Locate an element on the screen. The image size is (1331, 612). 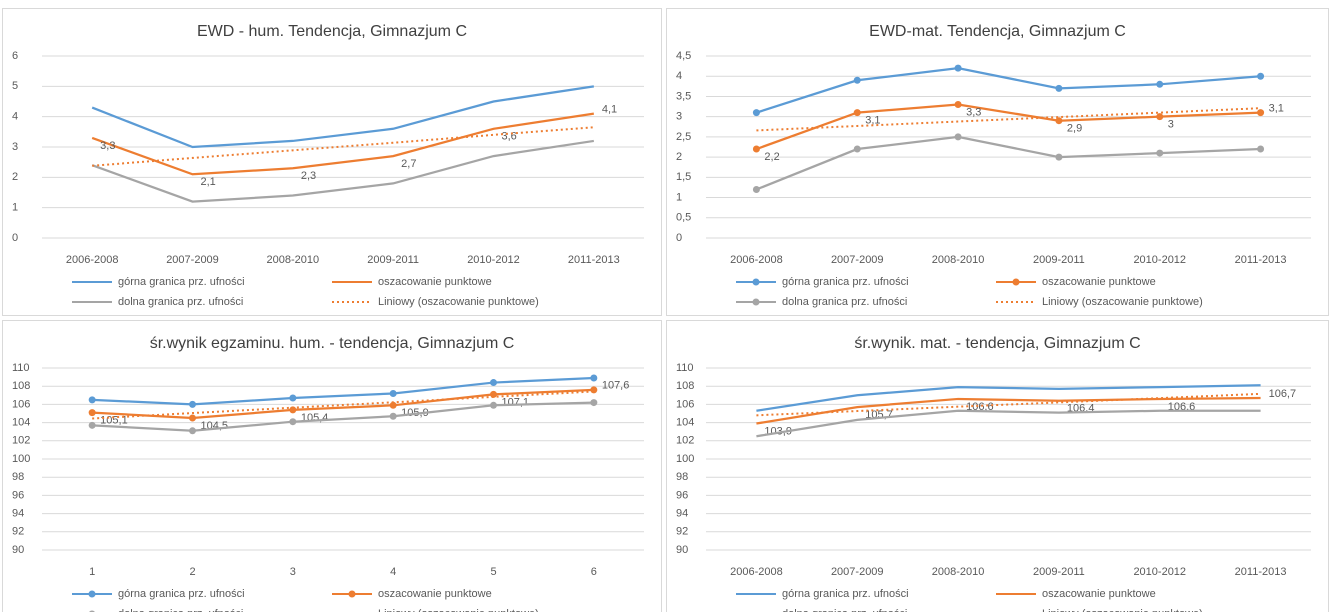
y-tick-label: 110 is located at coordinates (21, 368).